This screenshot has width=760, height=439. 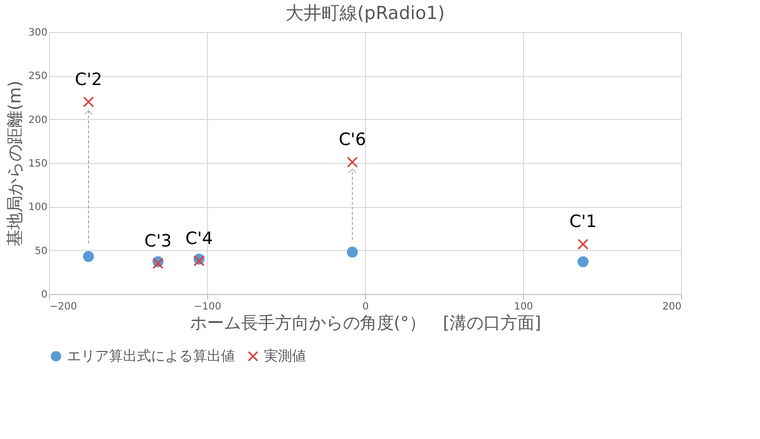 I want to click on x-tick-label: −200, so click(x=63, y=307).